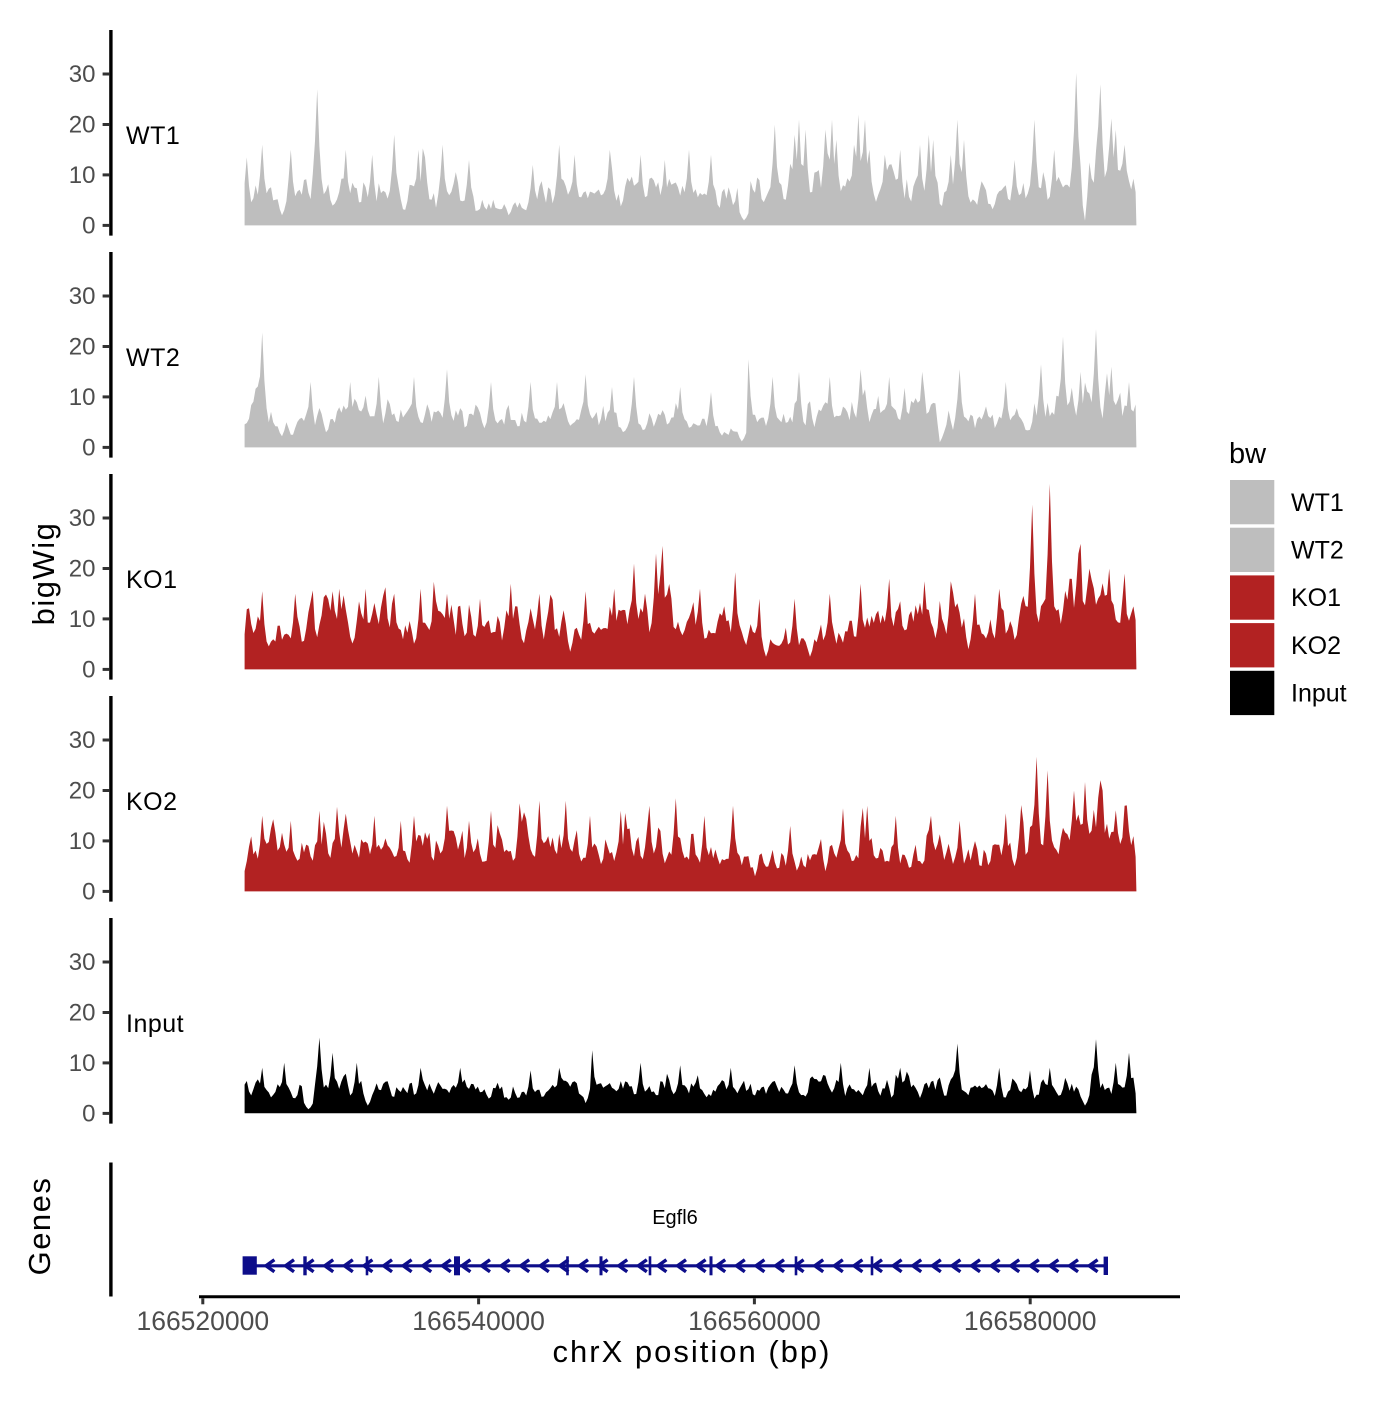 This screenshot has height=1405, width=1400. I want to click on svg-text: 166580000, so click(1030, 1321).